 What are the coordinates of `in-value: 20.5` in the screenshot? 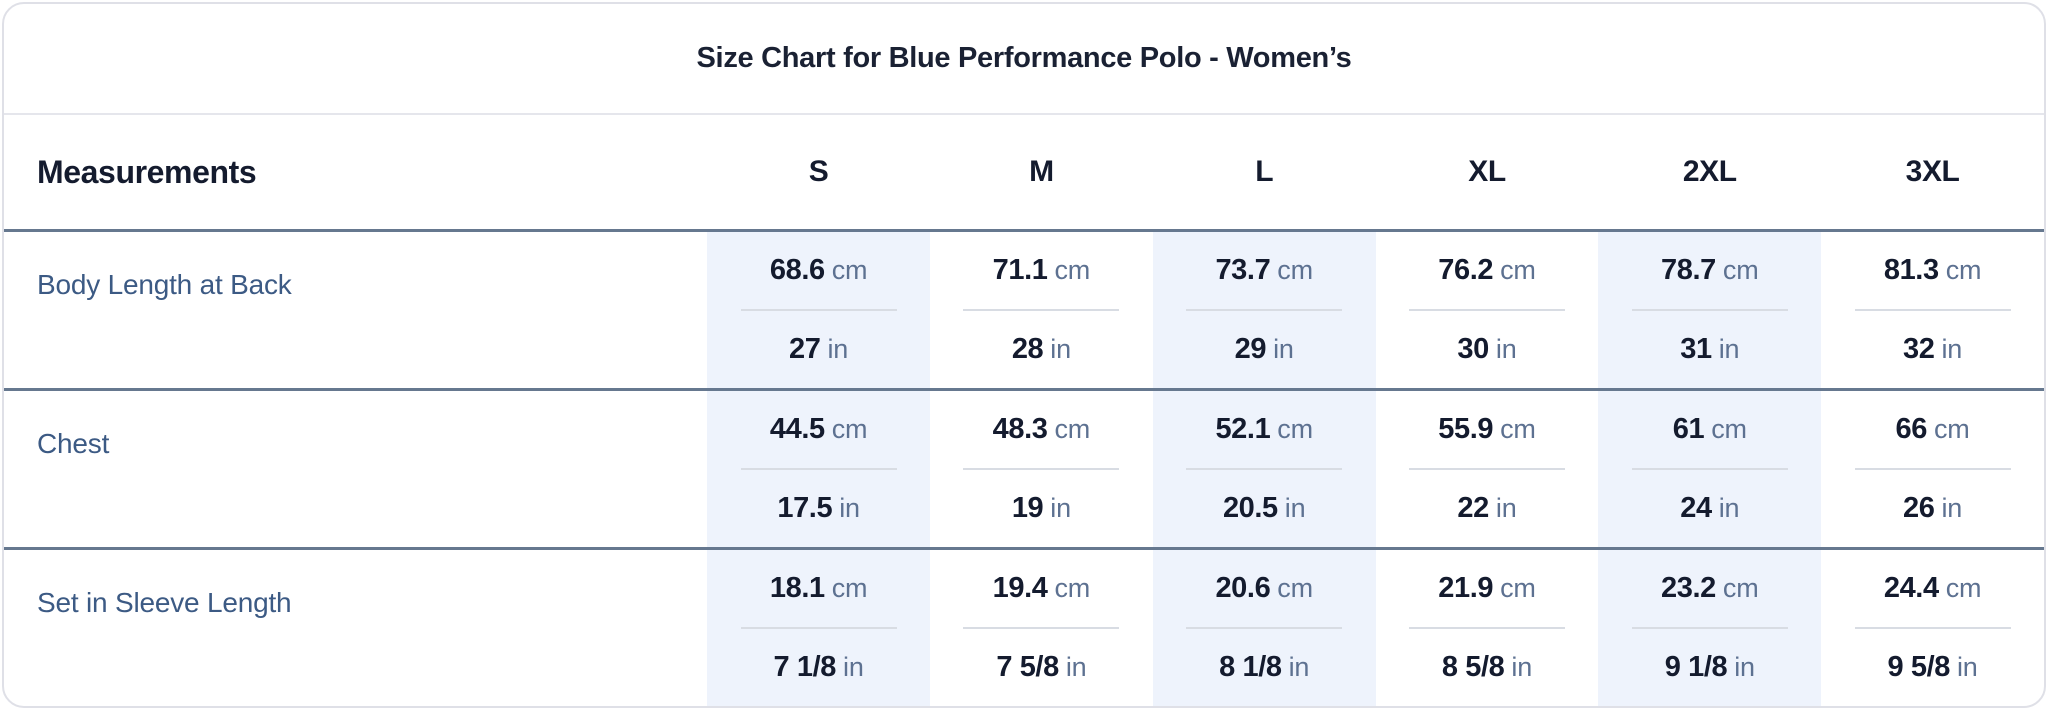 It's located at (1250, 508).